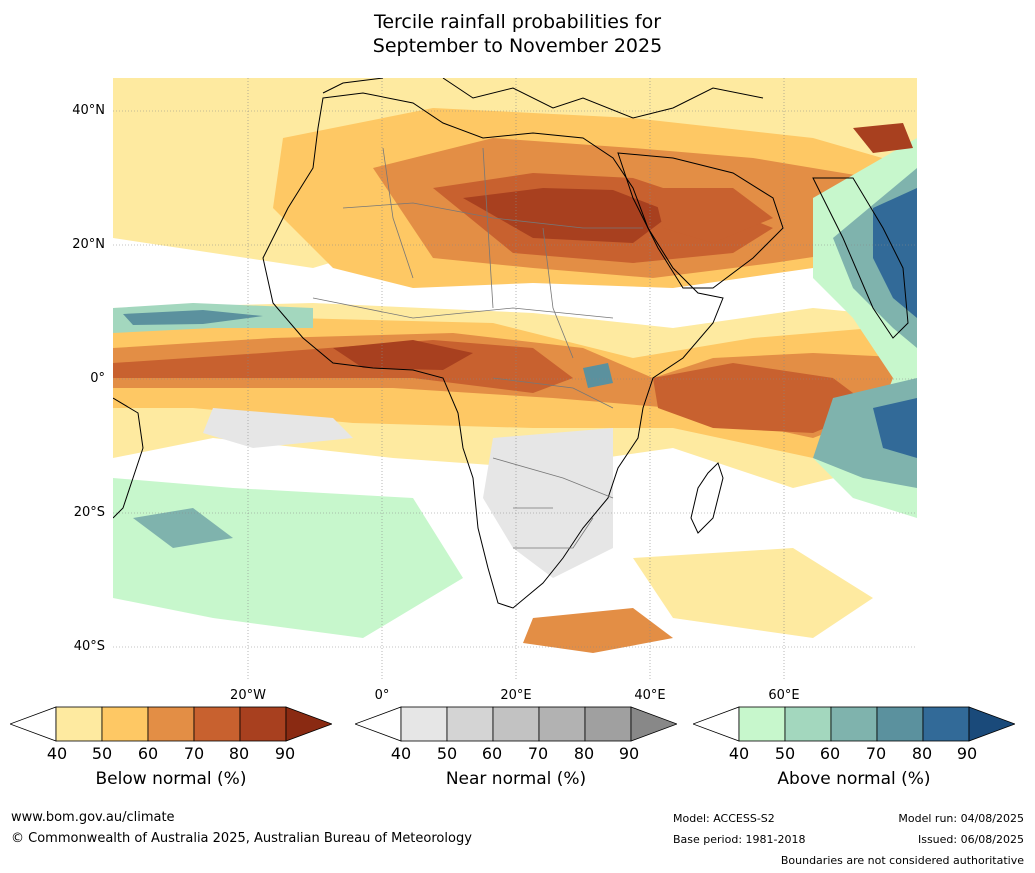  What do you see at coordinates (248, 695) in the screenshot?
I see `lon-label-20w: 20°W` at bounding box center [248, 695].